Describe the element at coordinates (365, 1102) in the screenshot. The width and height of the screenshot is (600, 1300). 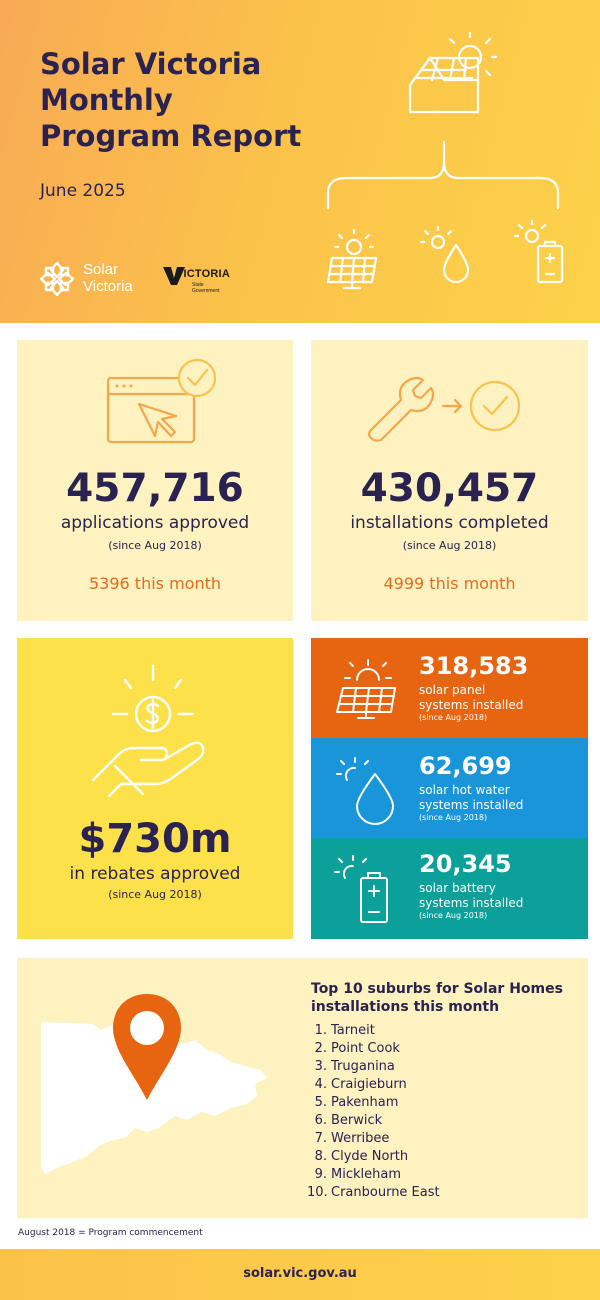
I see `suburb-name: Pakenham` at that location.